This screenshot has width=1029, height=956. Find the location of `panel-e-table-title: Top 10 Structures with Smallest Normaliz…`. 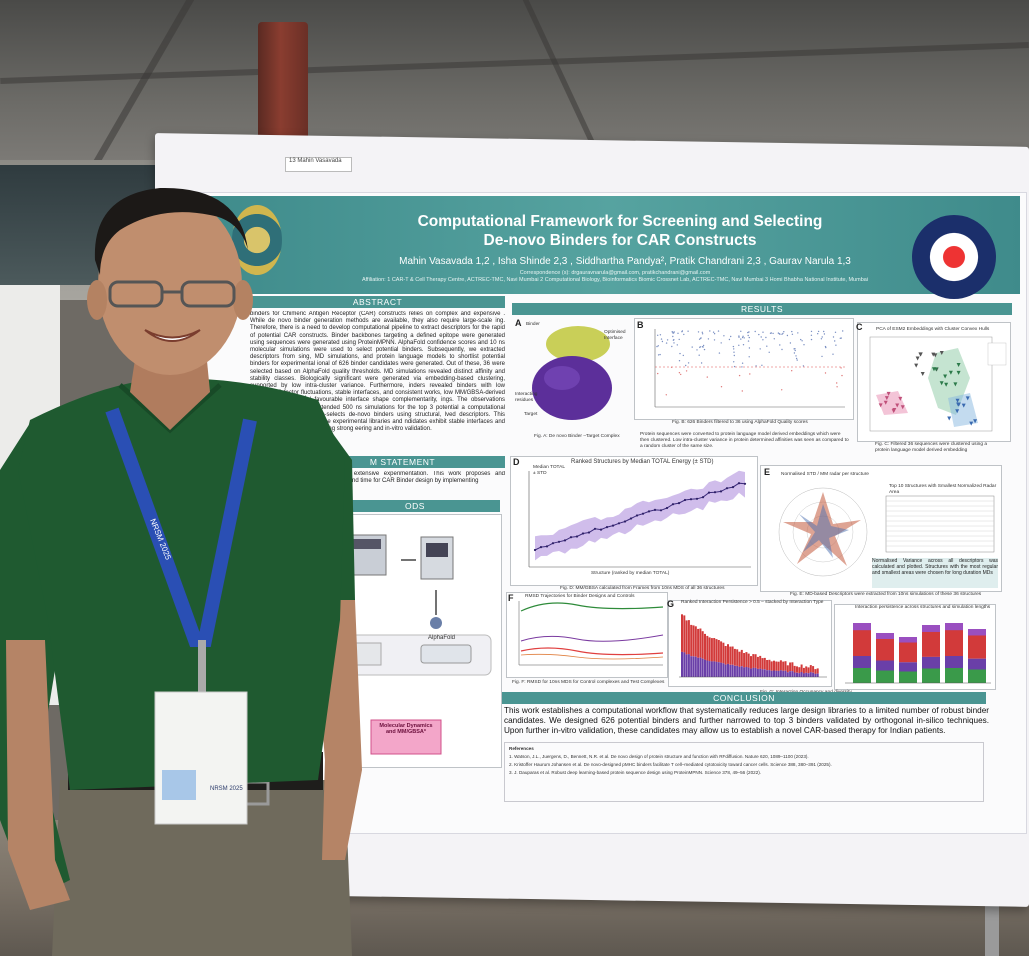

panel-e-table-title: Top 10 Structures with Smallest Normaliz… is located at coordinates (943, 490).